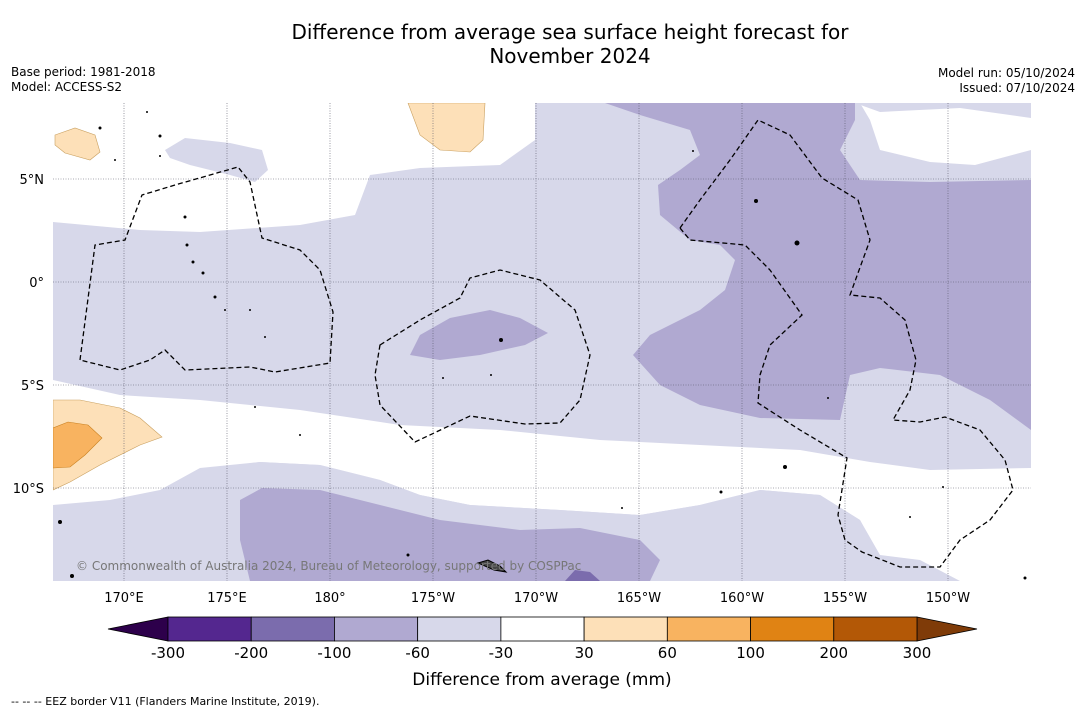 The width and height of the screenshot is (1085, 713). What do you see at coordinates (32, 180) in the screenshot?
I see `lat-label: 5°N` at bounding box center [32, 180].